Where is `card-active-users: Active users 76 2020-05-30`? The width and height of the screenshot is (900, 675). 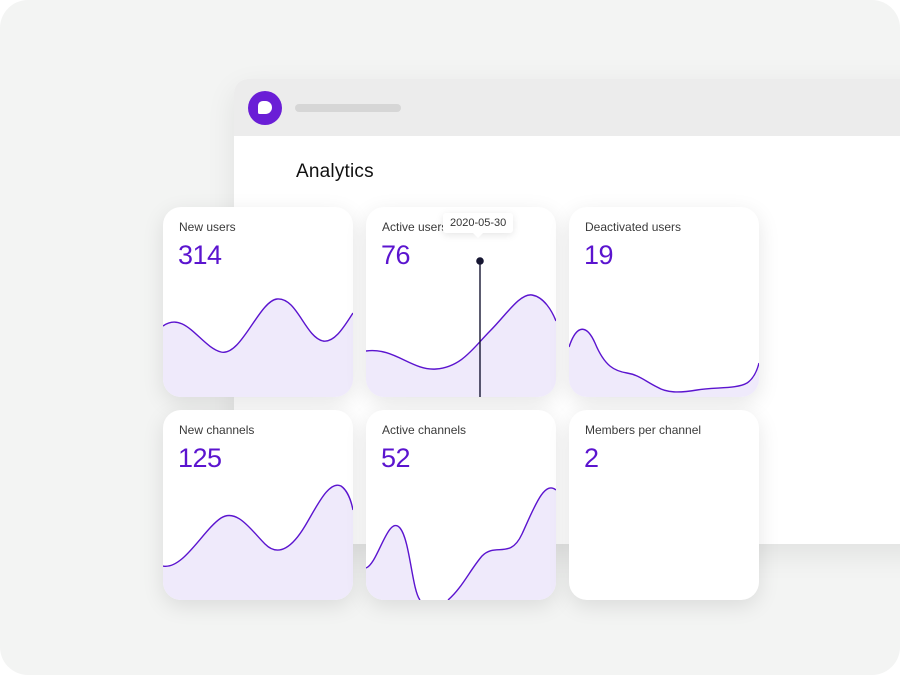
card-active-users: Active users 76 2020-05-30 is located at coordinates (461, 302).